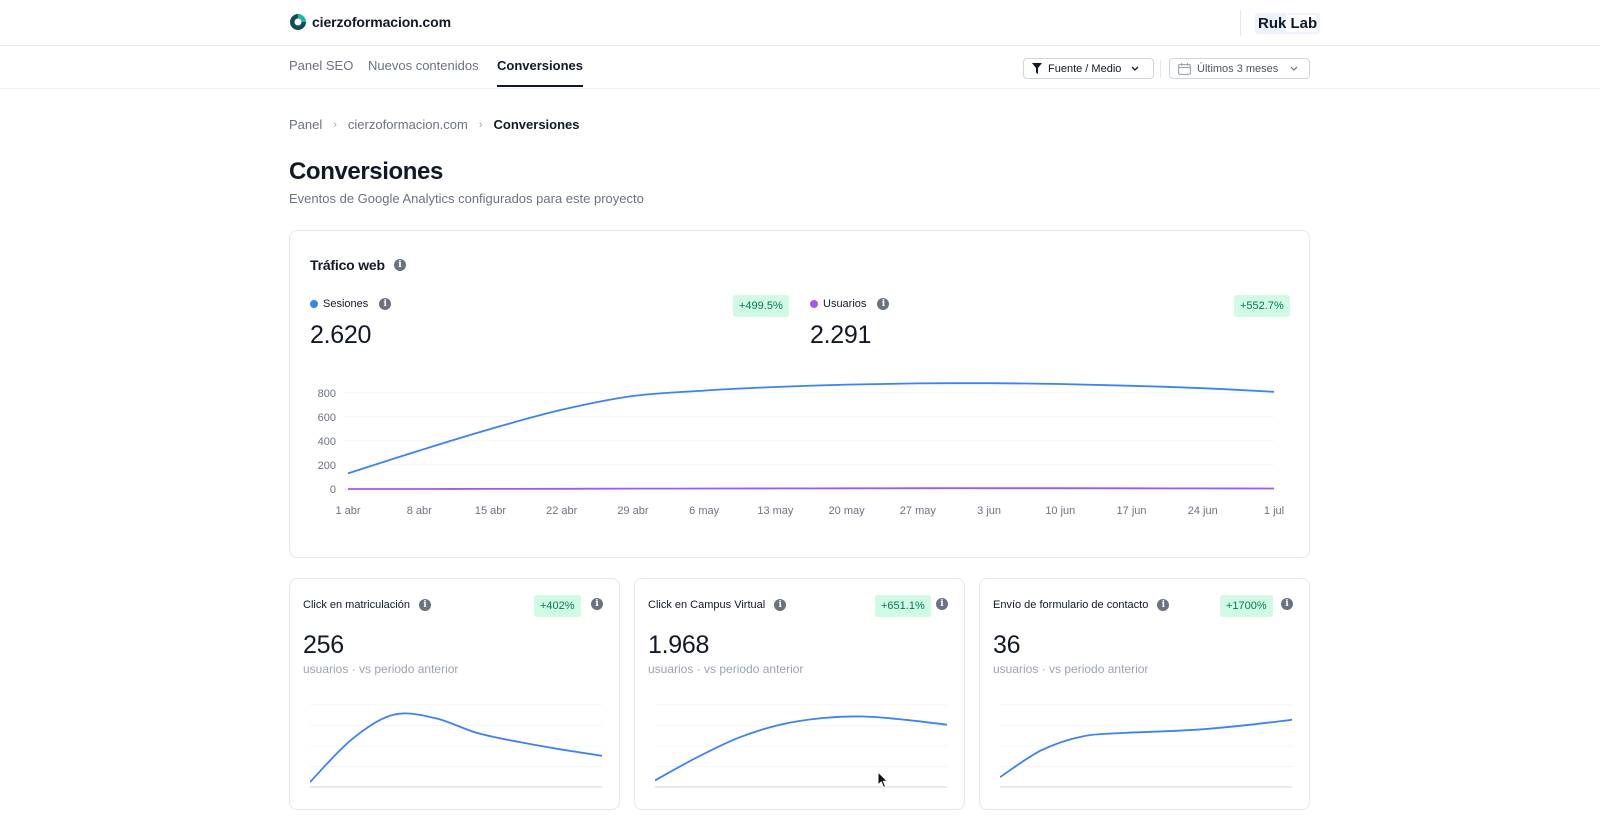 This screenshot has width=1600, height=818. What do you see at coordinates (1160, 69) in the screenshot?
I see `toolbar-divider` at bounding box center [1160, 69].